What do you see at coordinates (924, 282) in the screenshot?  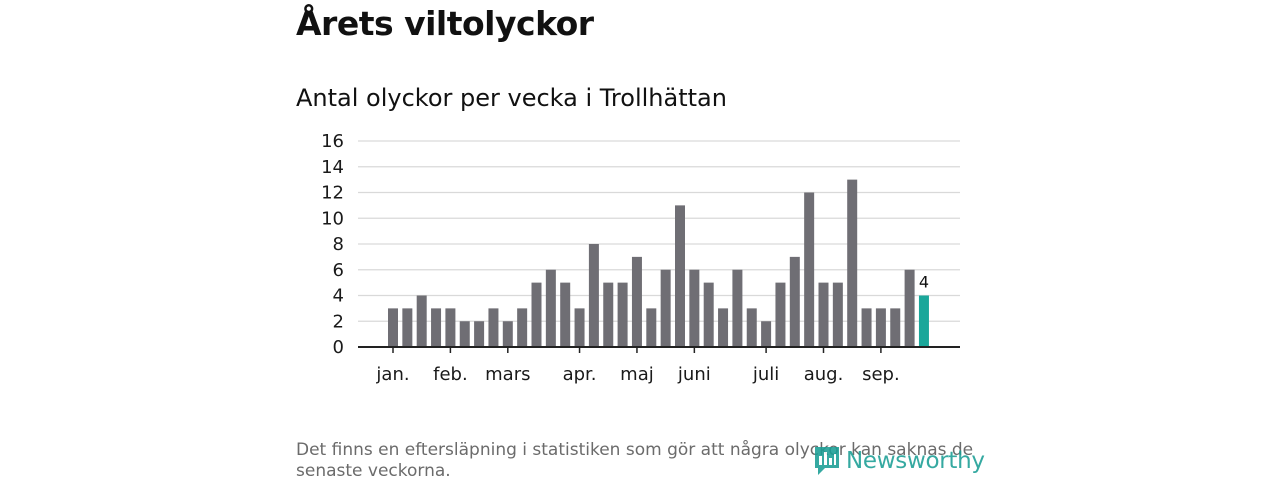 I see `data-label: 4` at bounding box center [924, 282].